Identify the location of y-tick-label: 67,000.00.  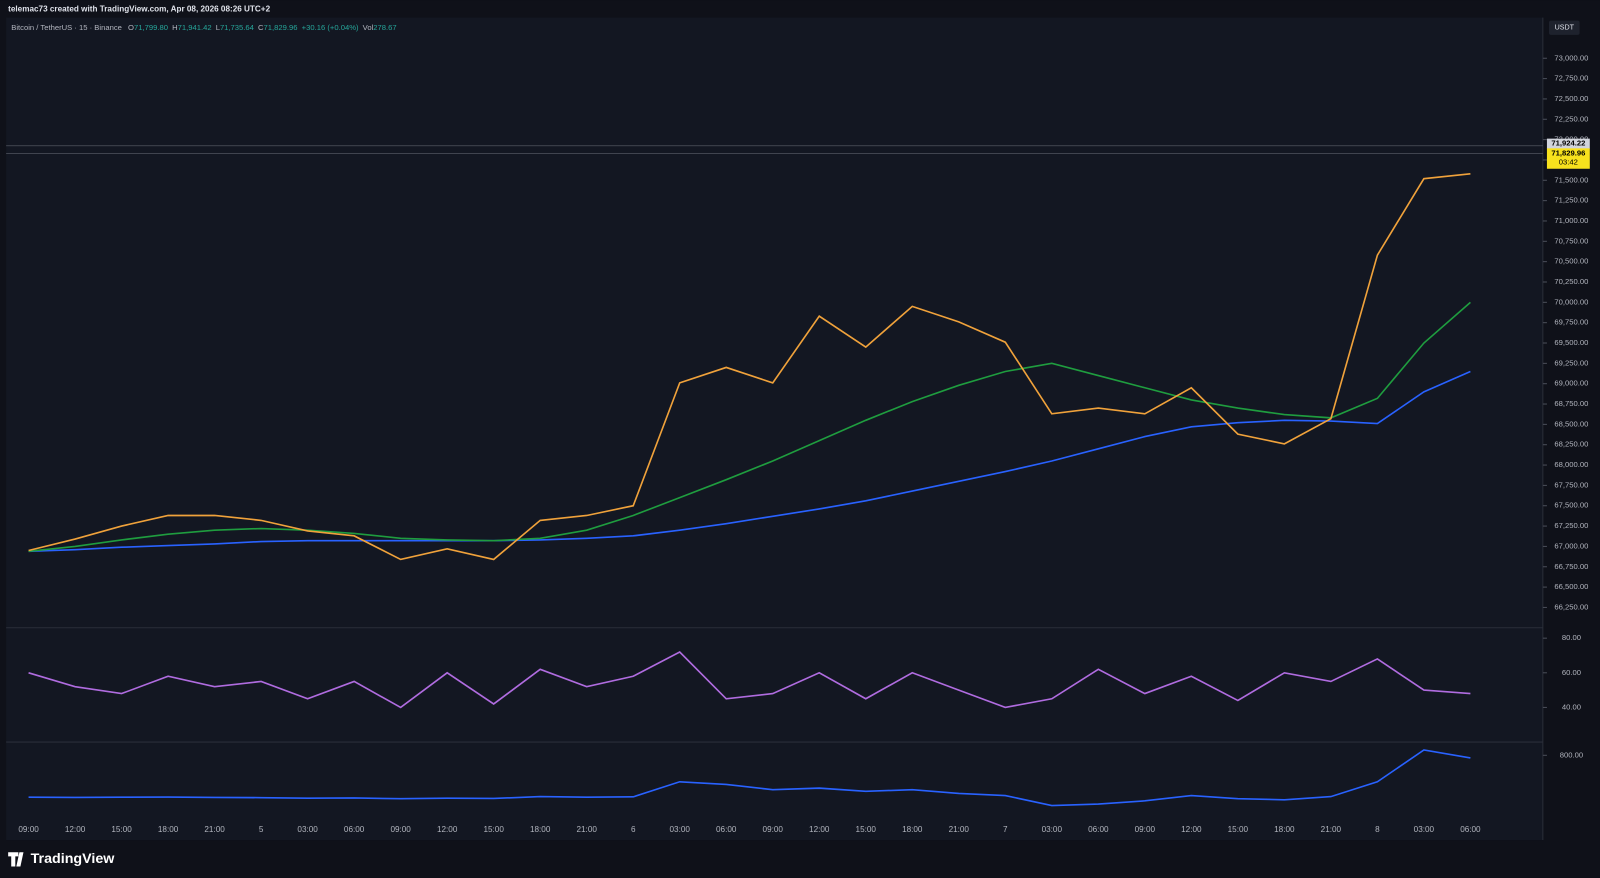
(1571, 545).